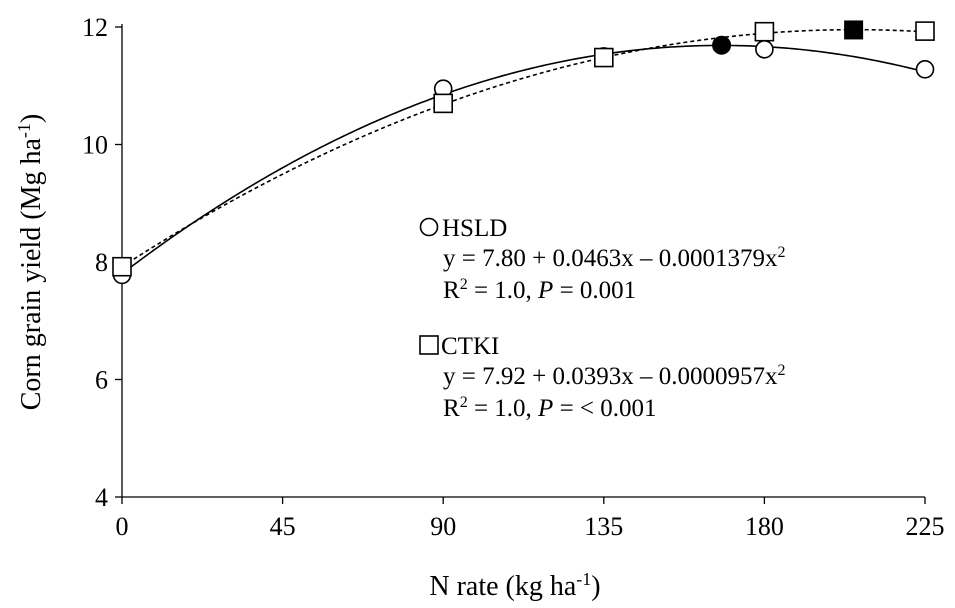 This screenshot has width=955, height=608. I want to click on y-axis-title: Corn grain yield (Mg ha-1), so click(30, 262).